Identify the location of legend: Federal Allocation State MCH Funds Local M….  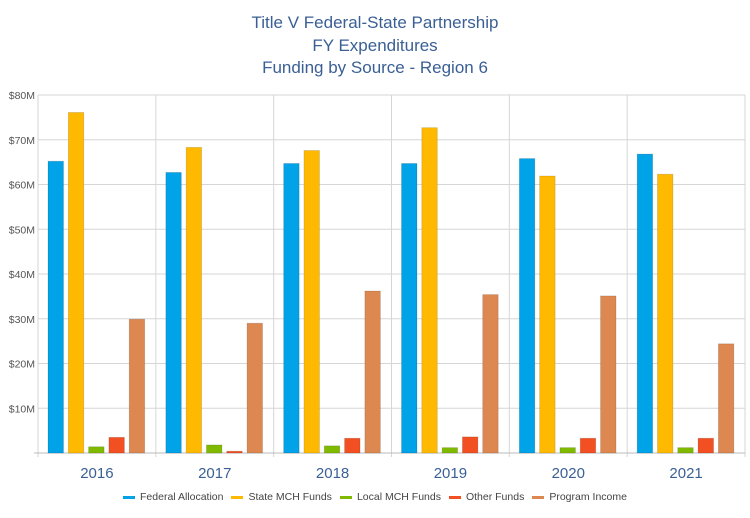
(375, 497).